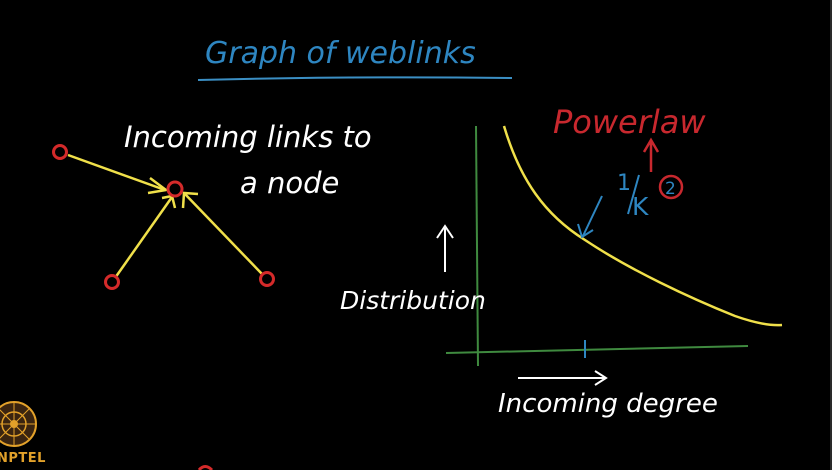  What do you see at coordinates (116, 172) in the screenshot?
I see `edge-left` at bounding box center [116, 172].